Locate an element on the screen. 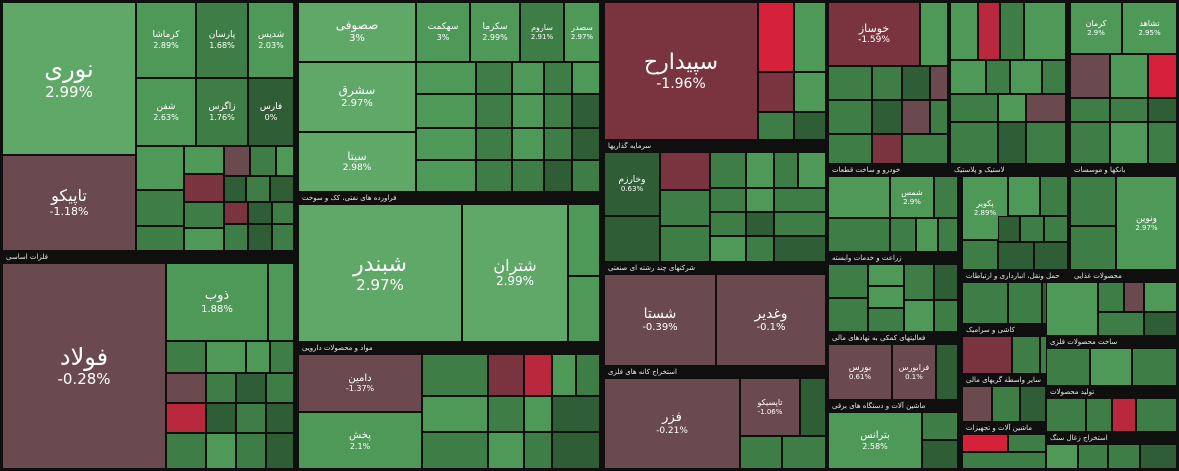 The height and width of the screenshot is (471, 1179). tile-nori: نوری 2.99% is located at coordinates (69, 78).